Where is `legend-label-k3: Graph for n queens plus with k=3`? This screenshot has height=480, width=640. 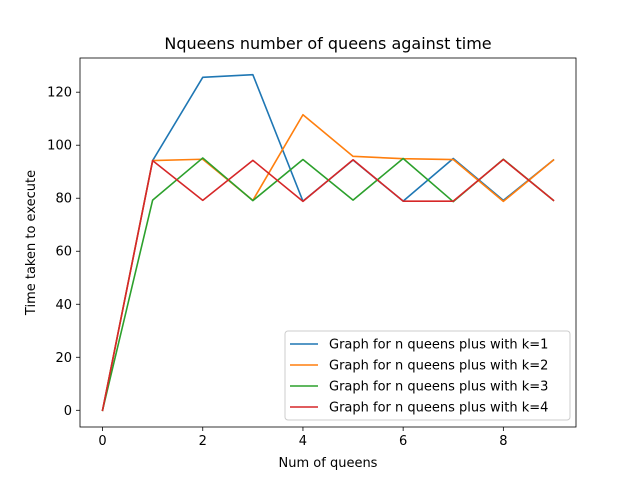 legend-label-k3: Graph for n queens plus with k=3 is located at coordinates (438, 387).